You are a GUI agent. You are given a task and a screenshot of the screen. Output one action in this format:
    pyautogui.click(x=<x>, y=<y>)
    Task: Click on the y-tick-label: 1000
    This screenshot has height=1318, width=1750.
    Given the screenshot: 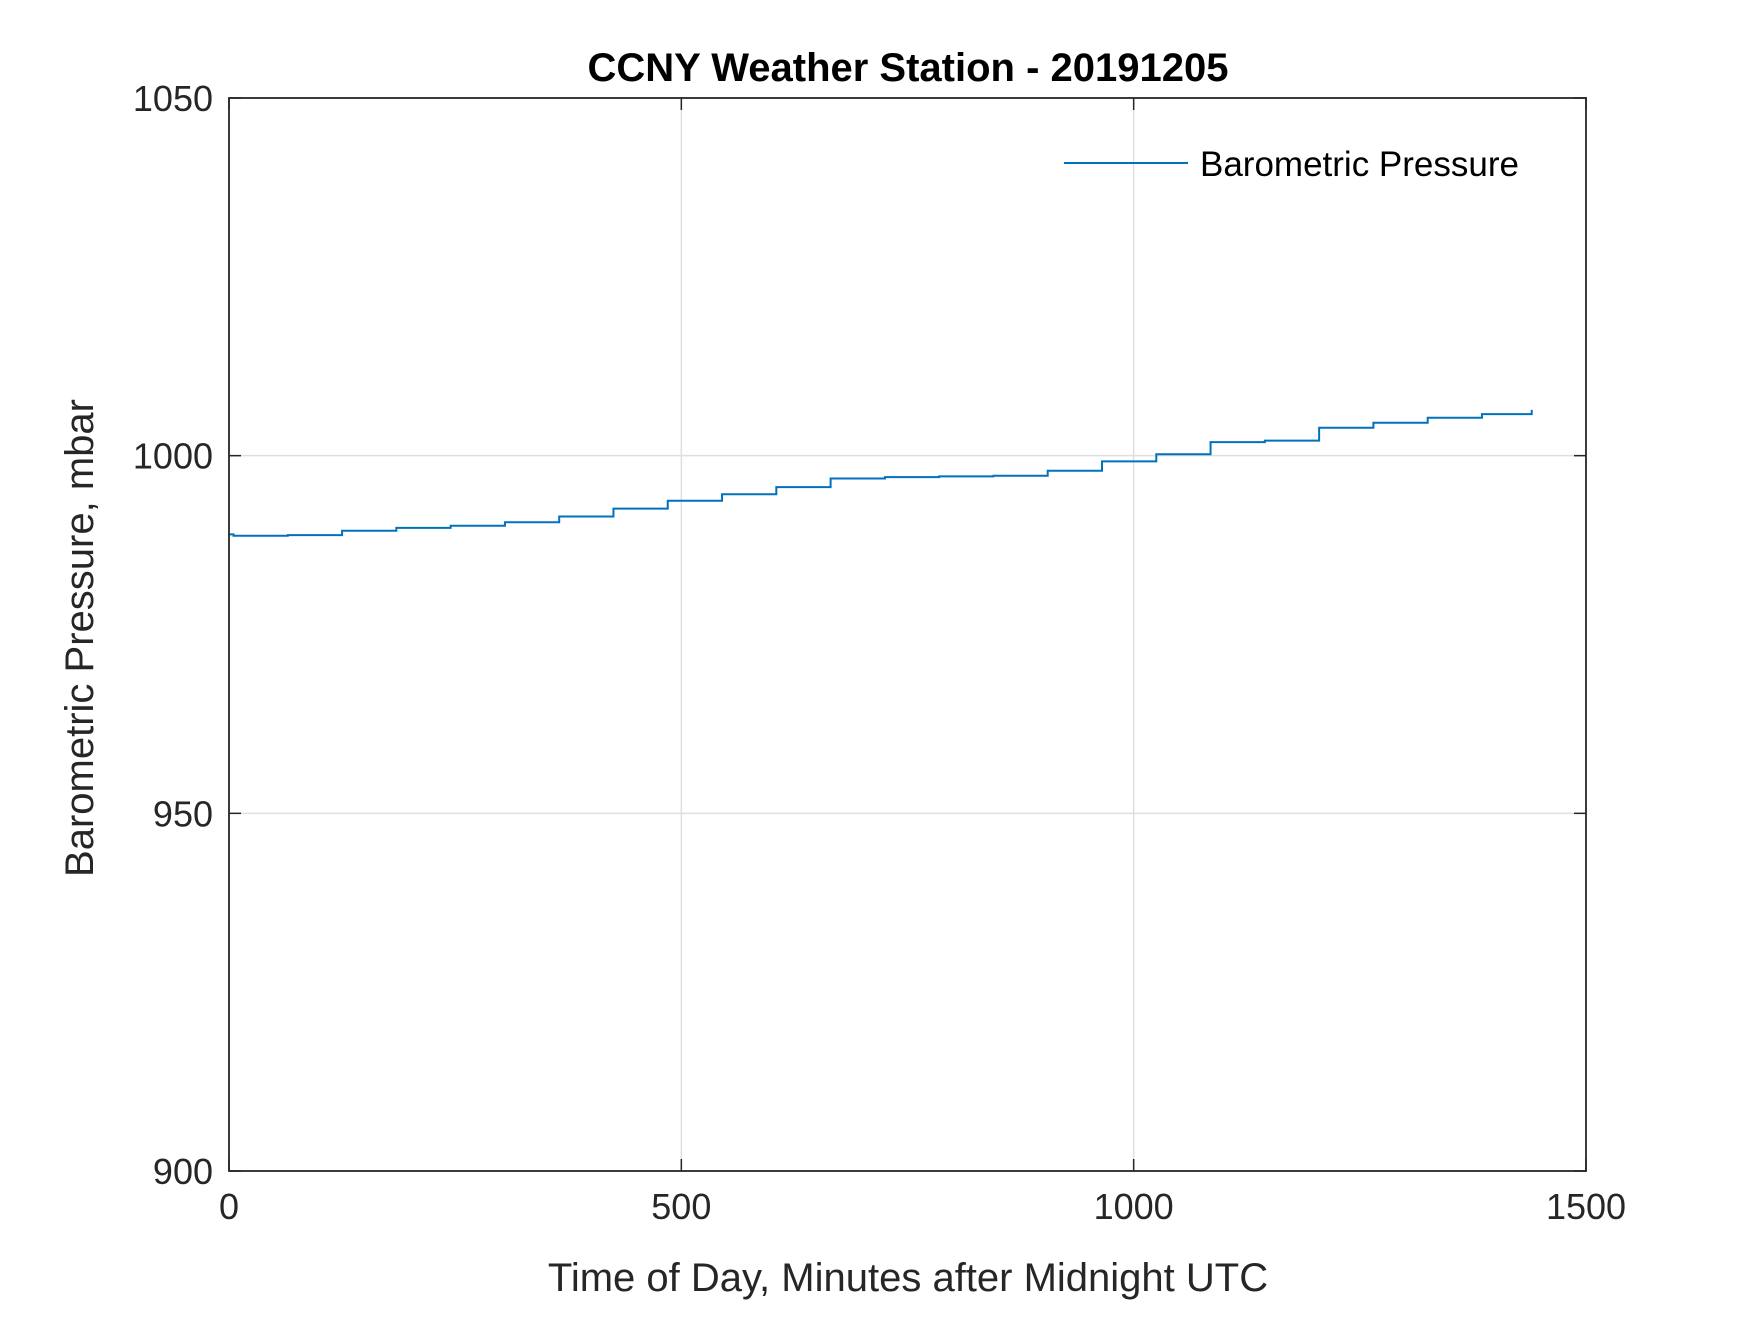 What is the action you would take?
    pyautogui.click(x=173, y=456)
    